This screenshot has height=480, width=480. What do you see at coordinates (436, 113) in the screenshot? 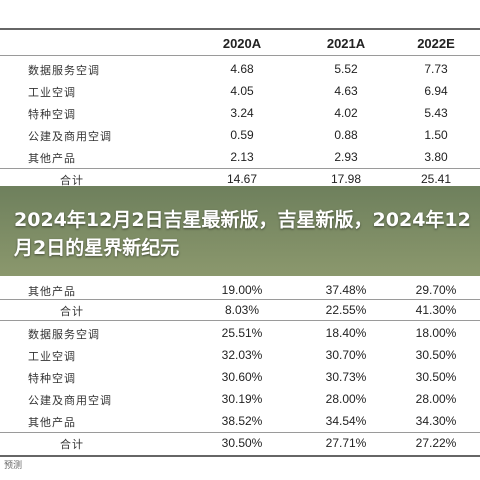
I see `cell-value: 5.43` at bounding box center [436, 113].